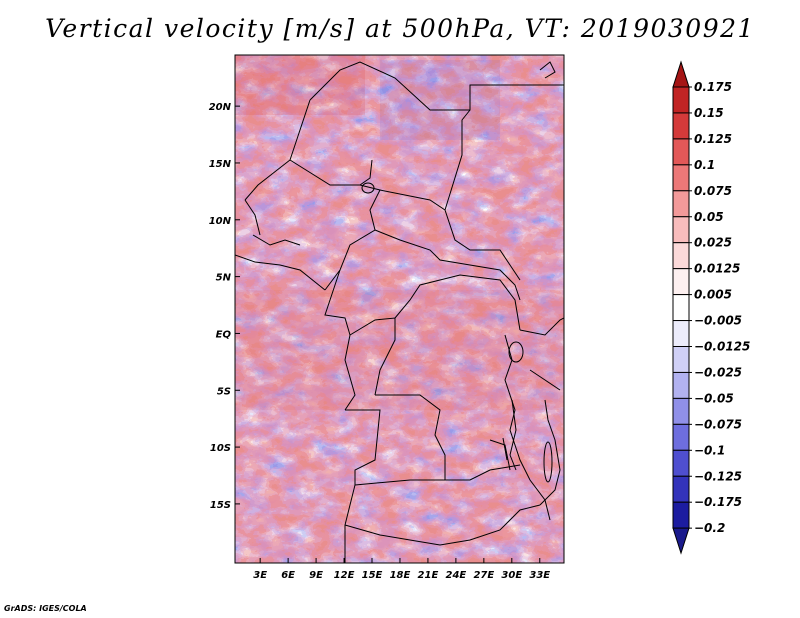 Image resolution: width=800 pixels, height=618 pixels. What do you see at coordinates (681, 74) in the screenshot?
I see `colorbar-top-triangle` at bounding box center [681, 74].